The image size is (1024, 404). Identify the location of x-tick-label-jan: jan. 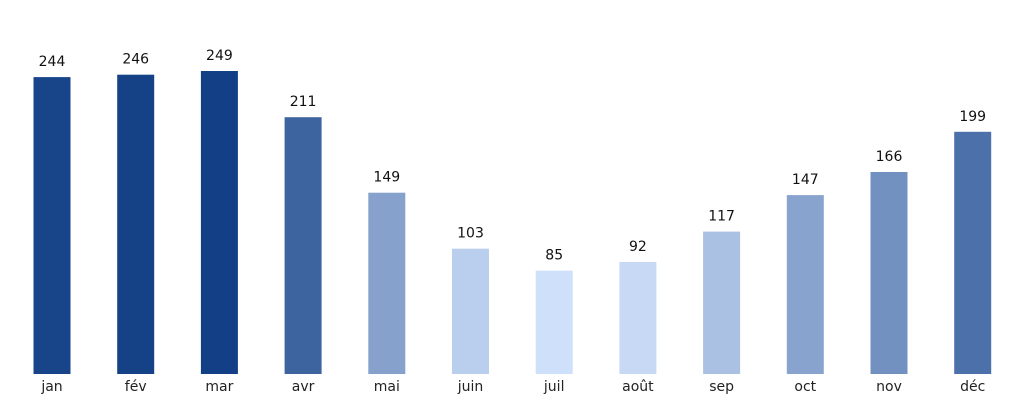
(51, 387).